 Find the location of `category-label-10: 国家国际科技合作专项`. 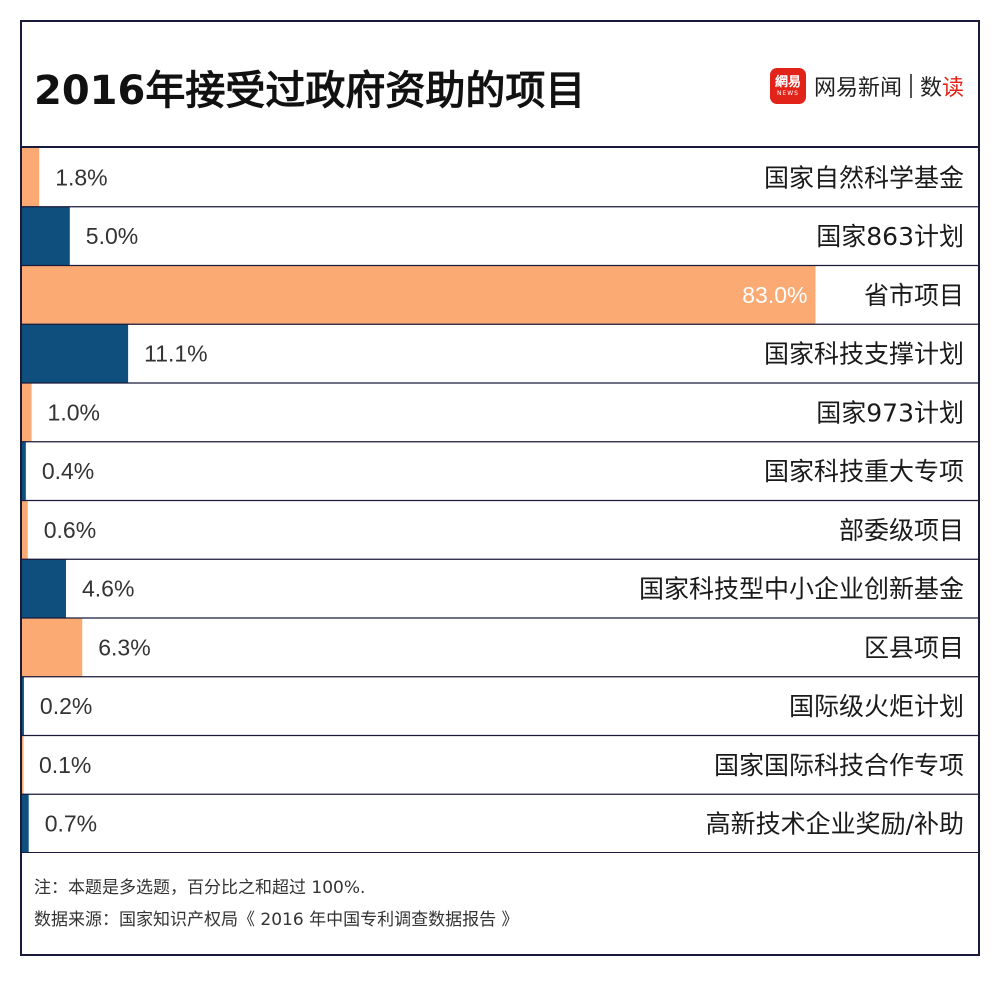

category-label-10: 国家国际科技合作专项 is located at coordinates (839, 765).